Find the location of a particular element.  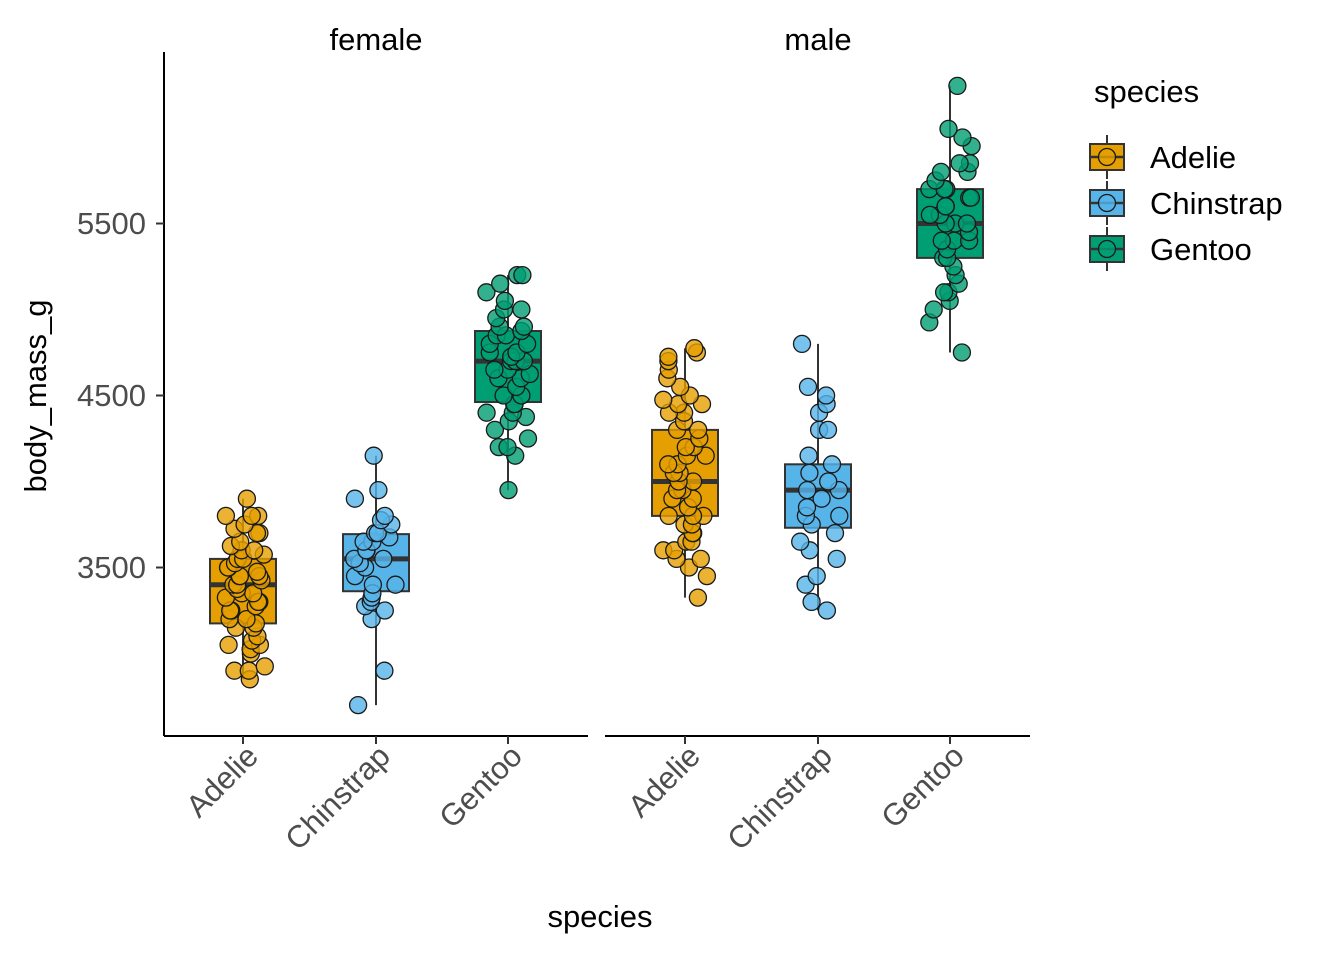

legend-key-adelie is located at coordinates (1107, 157).